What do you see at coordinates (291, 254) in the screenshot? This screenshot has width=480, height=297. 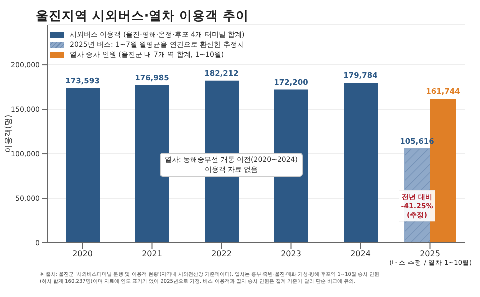 I see `x-tick-label: 2023` at bounding box center [291, 254].